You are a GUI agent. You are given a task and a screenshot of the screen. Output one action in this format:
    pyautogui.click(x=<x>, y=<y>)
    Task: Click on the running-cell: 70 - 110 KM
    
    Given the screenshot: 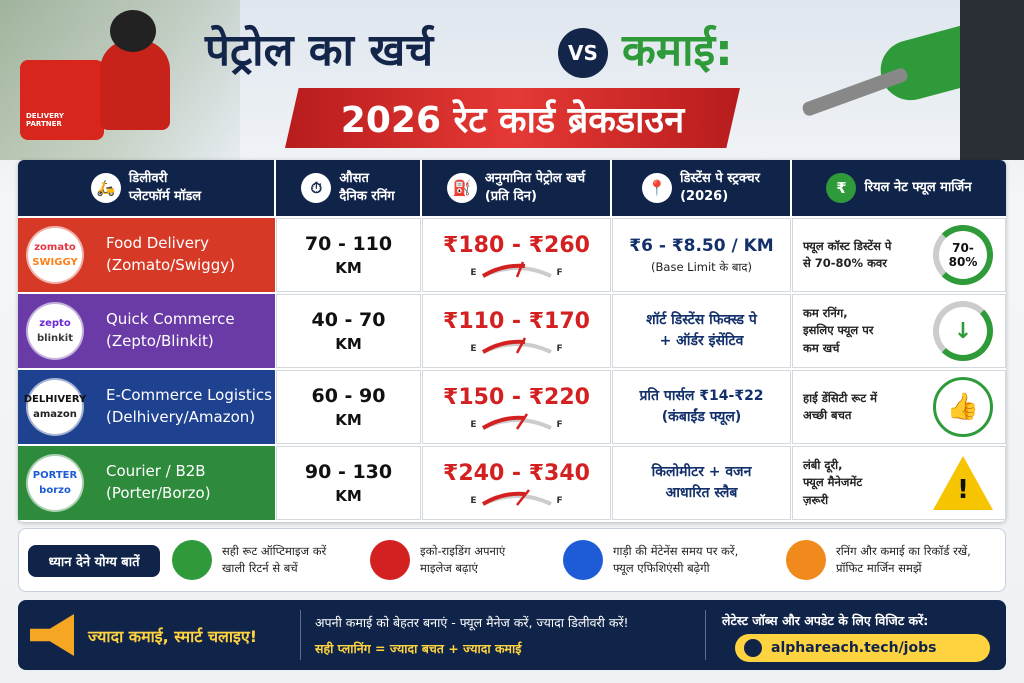 What is the action you would take?
    pyautogui.click(x=348, y=255)
    